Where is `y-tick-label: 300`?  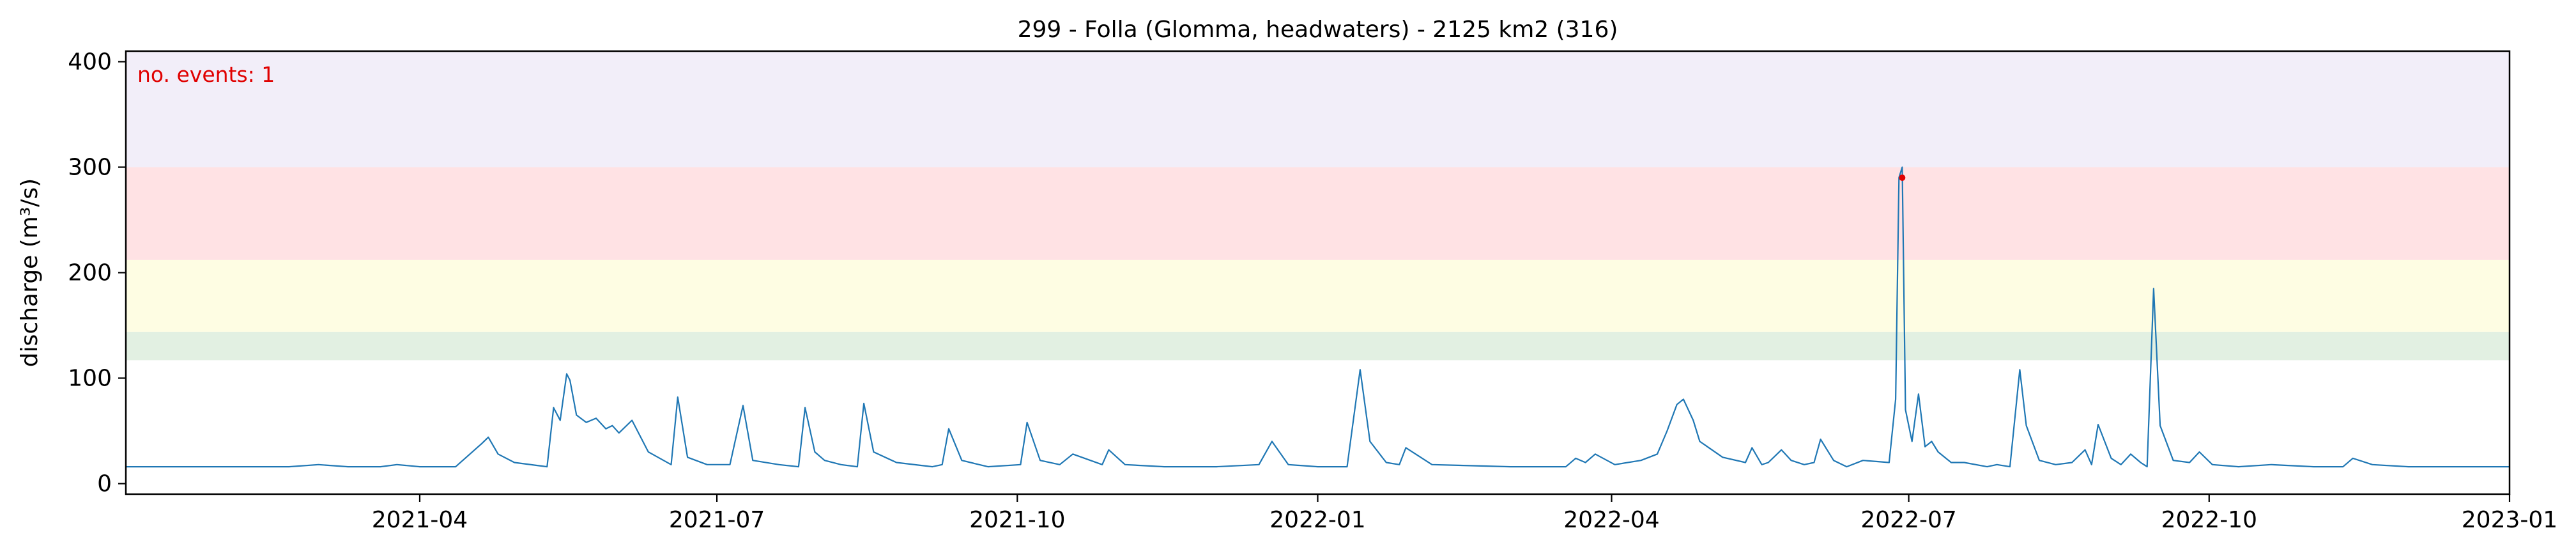
y-tick-label: 300 is located at coordinates (90, 168).